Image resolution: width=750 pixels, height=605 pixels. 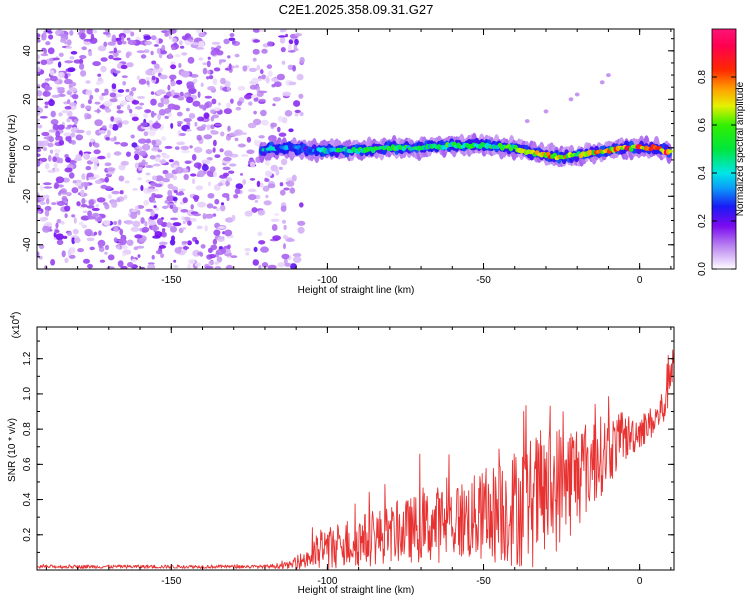 I want to click on y-tick-label: 0.8, so click(x=27, y=429).